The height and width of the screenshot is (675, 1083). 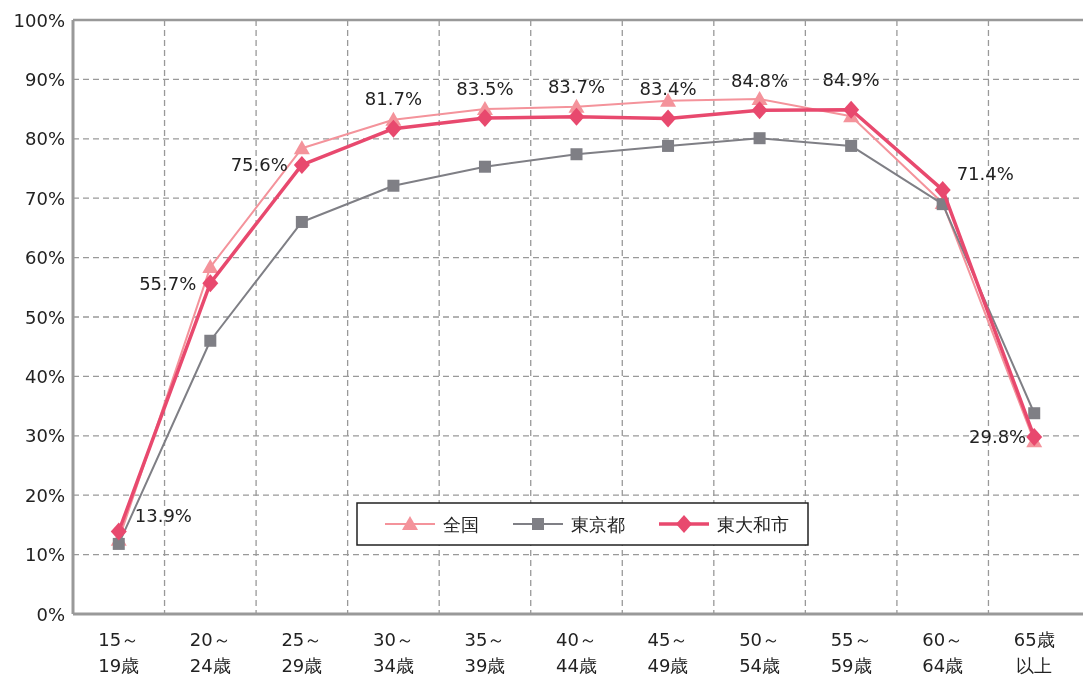 What do you see at coordinates (461, 524) in the screenshot?
I see `legend-label: 全国` at bounding box center [461, 524].